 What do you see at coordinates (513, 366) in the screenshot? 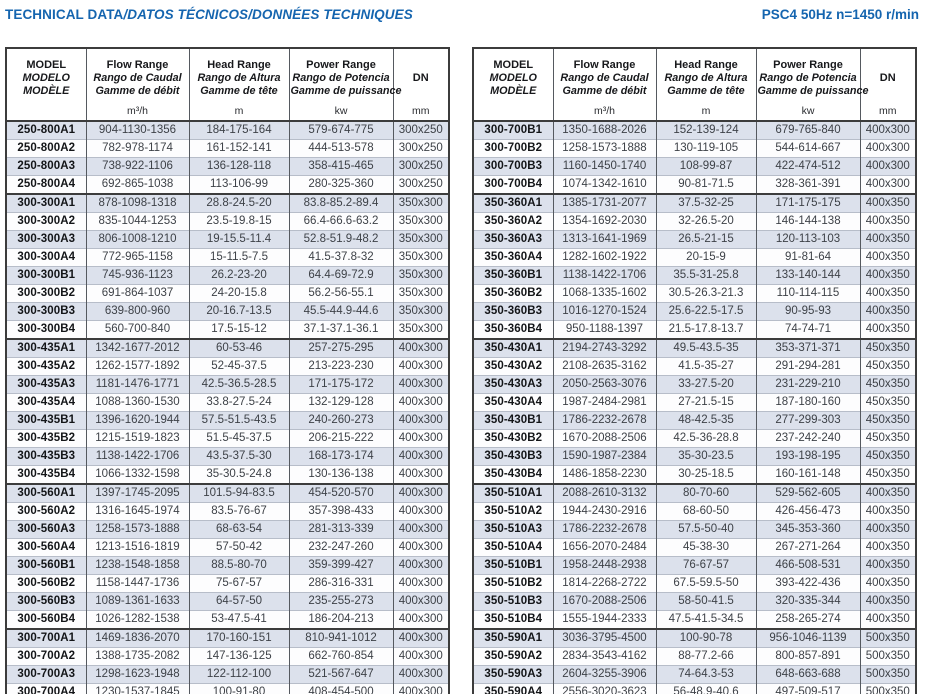
I see `cell-model: 350-430A2` at bounding box center [513, 366].